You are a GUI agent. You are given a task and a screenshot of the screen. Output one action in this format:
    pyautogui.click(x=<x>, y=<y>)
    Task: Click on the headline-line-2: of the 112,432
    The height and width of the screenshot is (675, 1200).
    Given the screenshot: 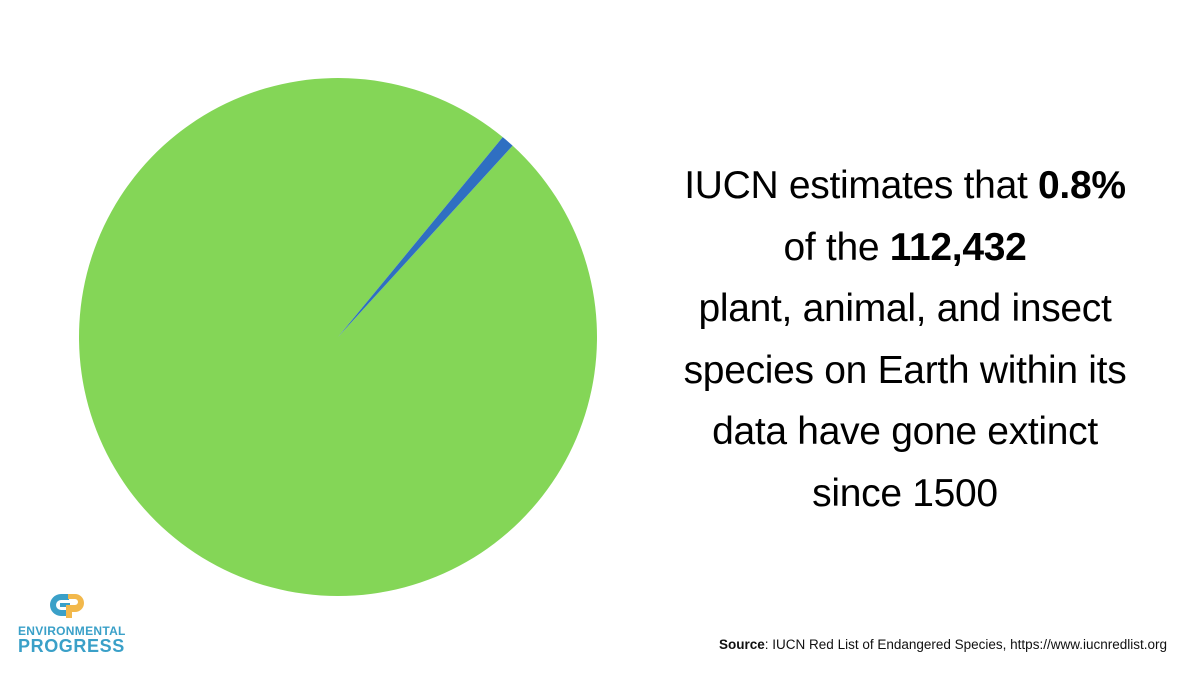 What is the action you would take?
    pyautogui.click(x=905, y=247)
    